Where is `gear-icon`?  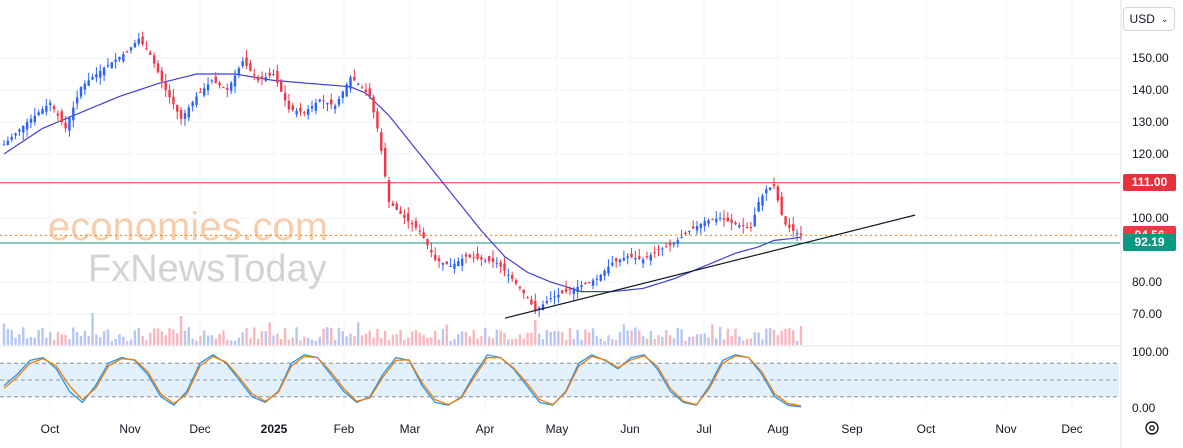 gear-icon is located at coordinates (1152, 428).